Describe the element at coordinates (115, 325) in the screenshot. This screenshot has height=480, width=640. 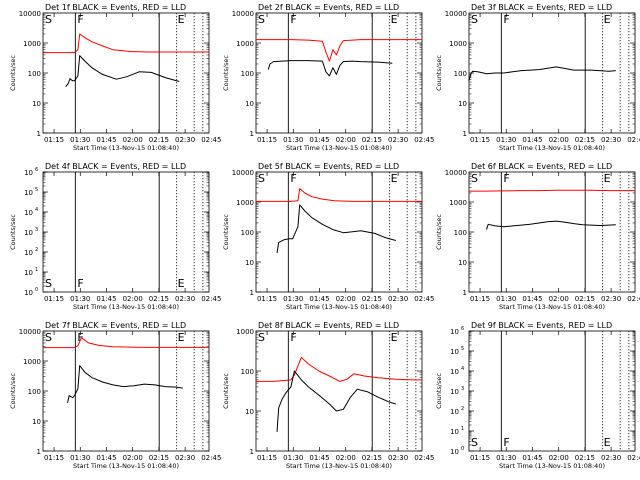
I see `panel-title: Det 7f BLACK = Events, RED = LLD` at that location.